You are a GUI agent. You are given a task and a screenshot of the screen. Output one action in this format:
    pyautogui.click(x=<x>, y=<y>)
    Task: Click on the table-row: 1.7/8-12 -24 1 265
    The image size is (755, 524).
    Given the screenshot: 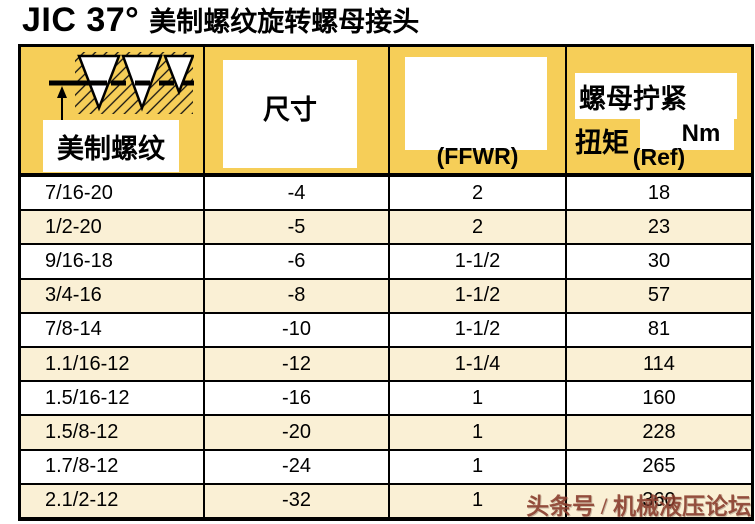 What is the action you would take?
    pyautogui.click(x=386, y=465)
    